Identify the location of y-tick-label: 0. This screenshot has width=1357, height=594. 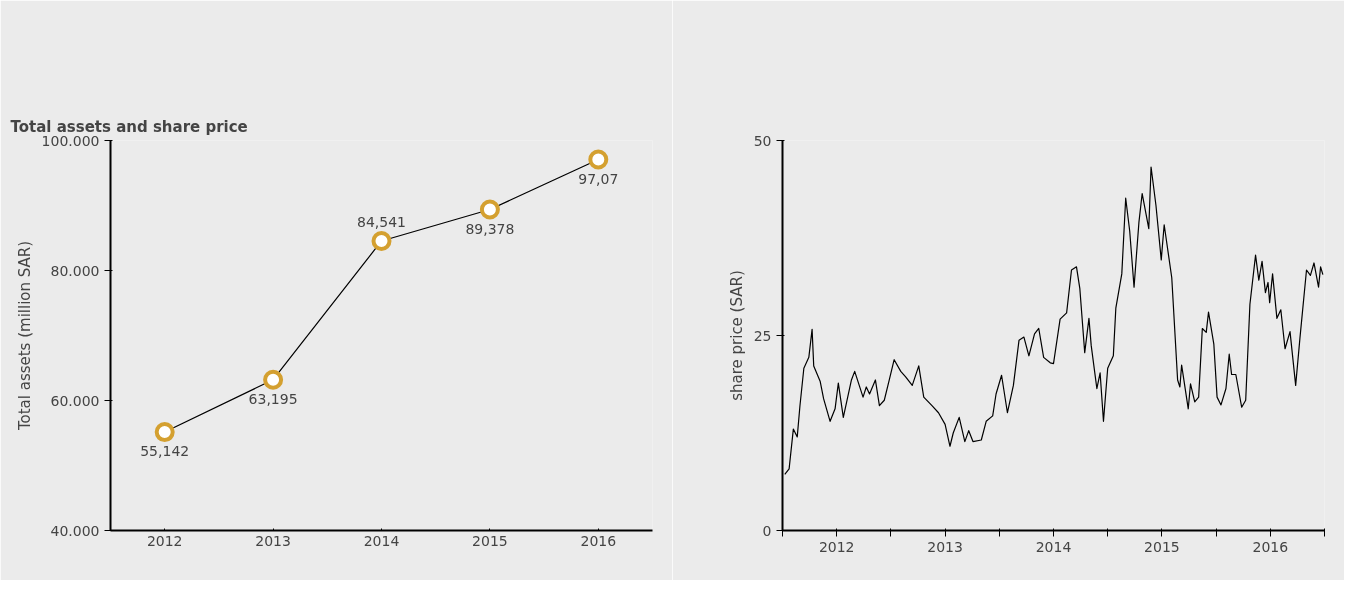
(767, 530).